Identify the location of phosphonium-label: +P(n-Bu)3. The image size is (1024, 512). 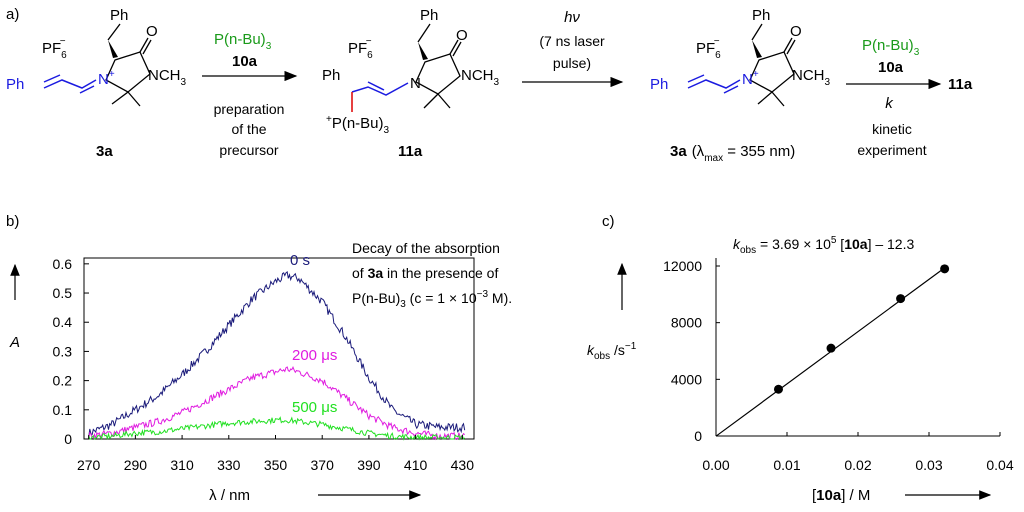
(358, 125).